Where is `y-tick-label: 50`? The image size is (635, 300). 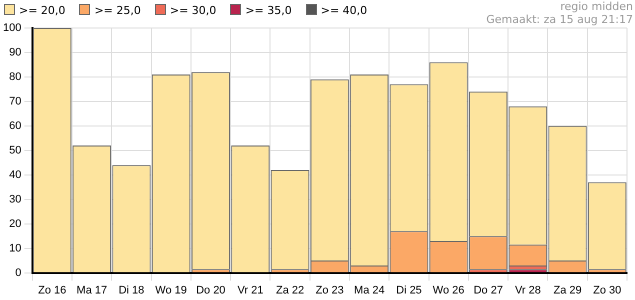 y-tick-label: 50 is located at coordinates (15, 150).